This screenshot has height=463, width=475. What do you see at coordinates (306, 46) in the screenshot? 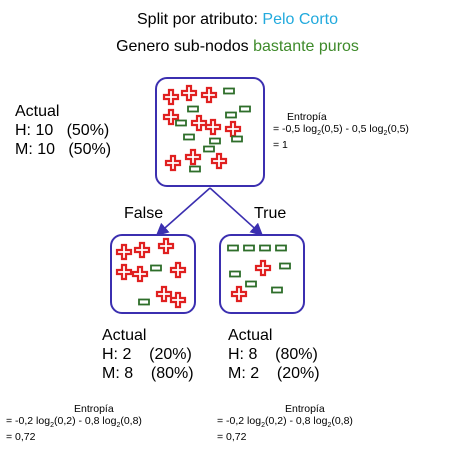
I see `subtitle-highlight: bastante puros` at bounding box center [306, 46].